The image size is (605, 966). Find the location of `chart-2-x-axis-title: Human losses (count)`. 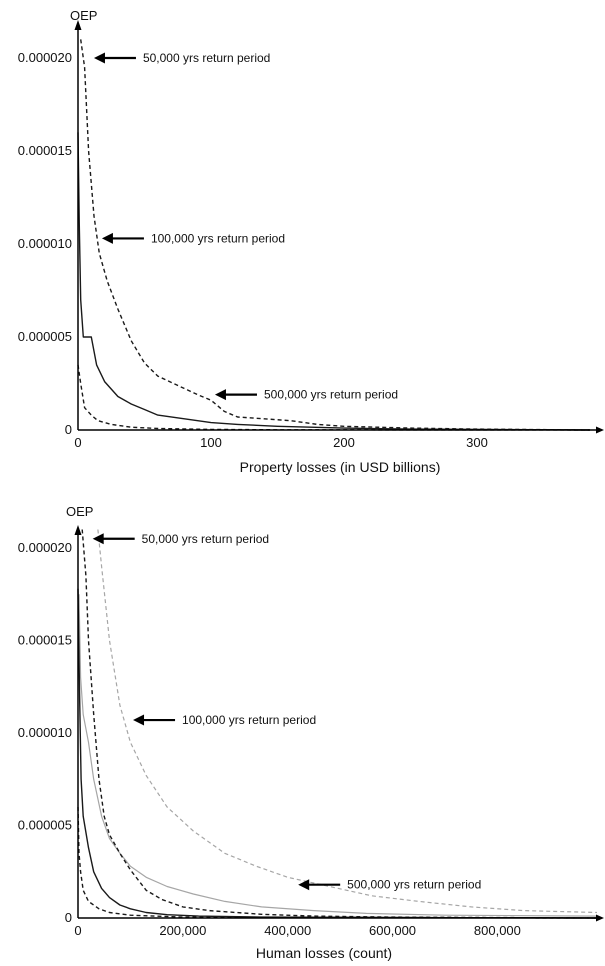

chart-2-x-axis-title: Human losses (count) is located at coordinates (324, 953).